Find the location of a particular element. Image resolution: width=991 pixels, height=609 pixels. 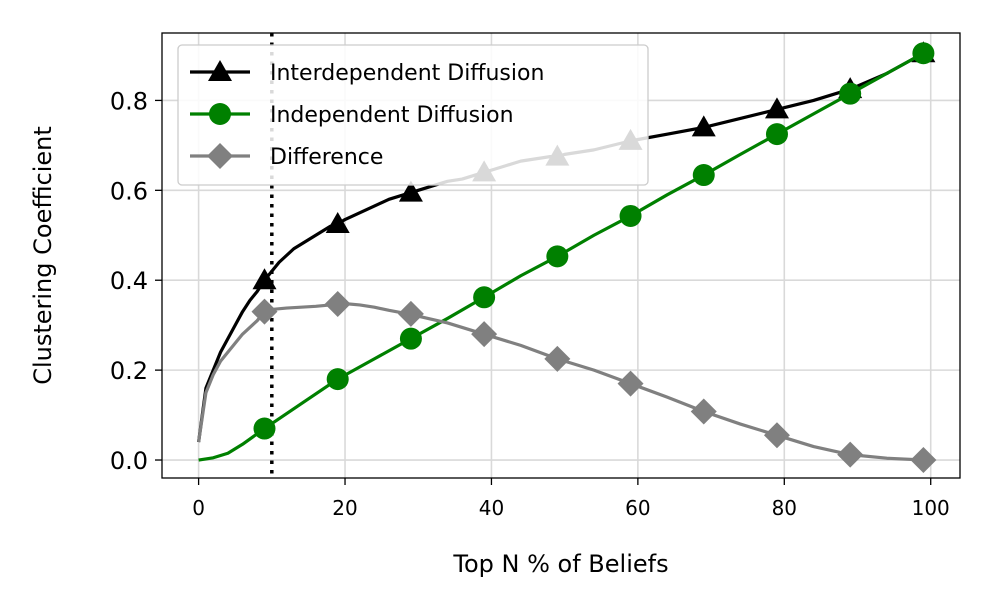

y-axis-label: Clustering Coefficient is located at coordinates (43, 255).